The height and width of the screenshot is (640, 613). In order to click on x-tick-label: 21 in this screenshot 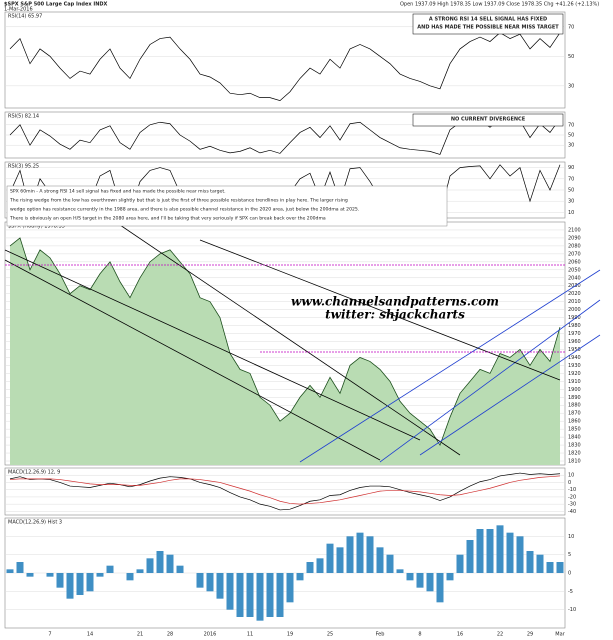, I will do `click(140, 635)`.